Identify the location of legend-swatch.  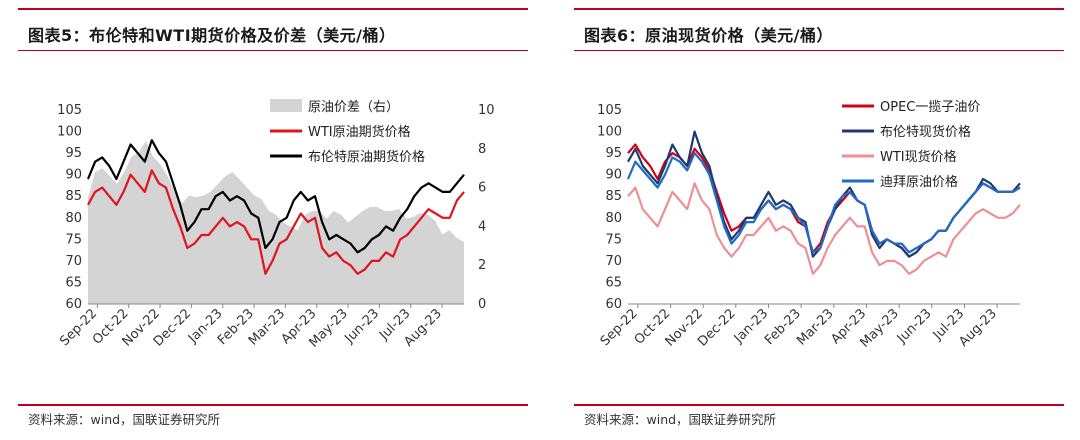
(286, 105).